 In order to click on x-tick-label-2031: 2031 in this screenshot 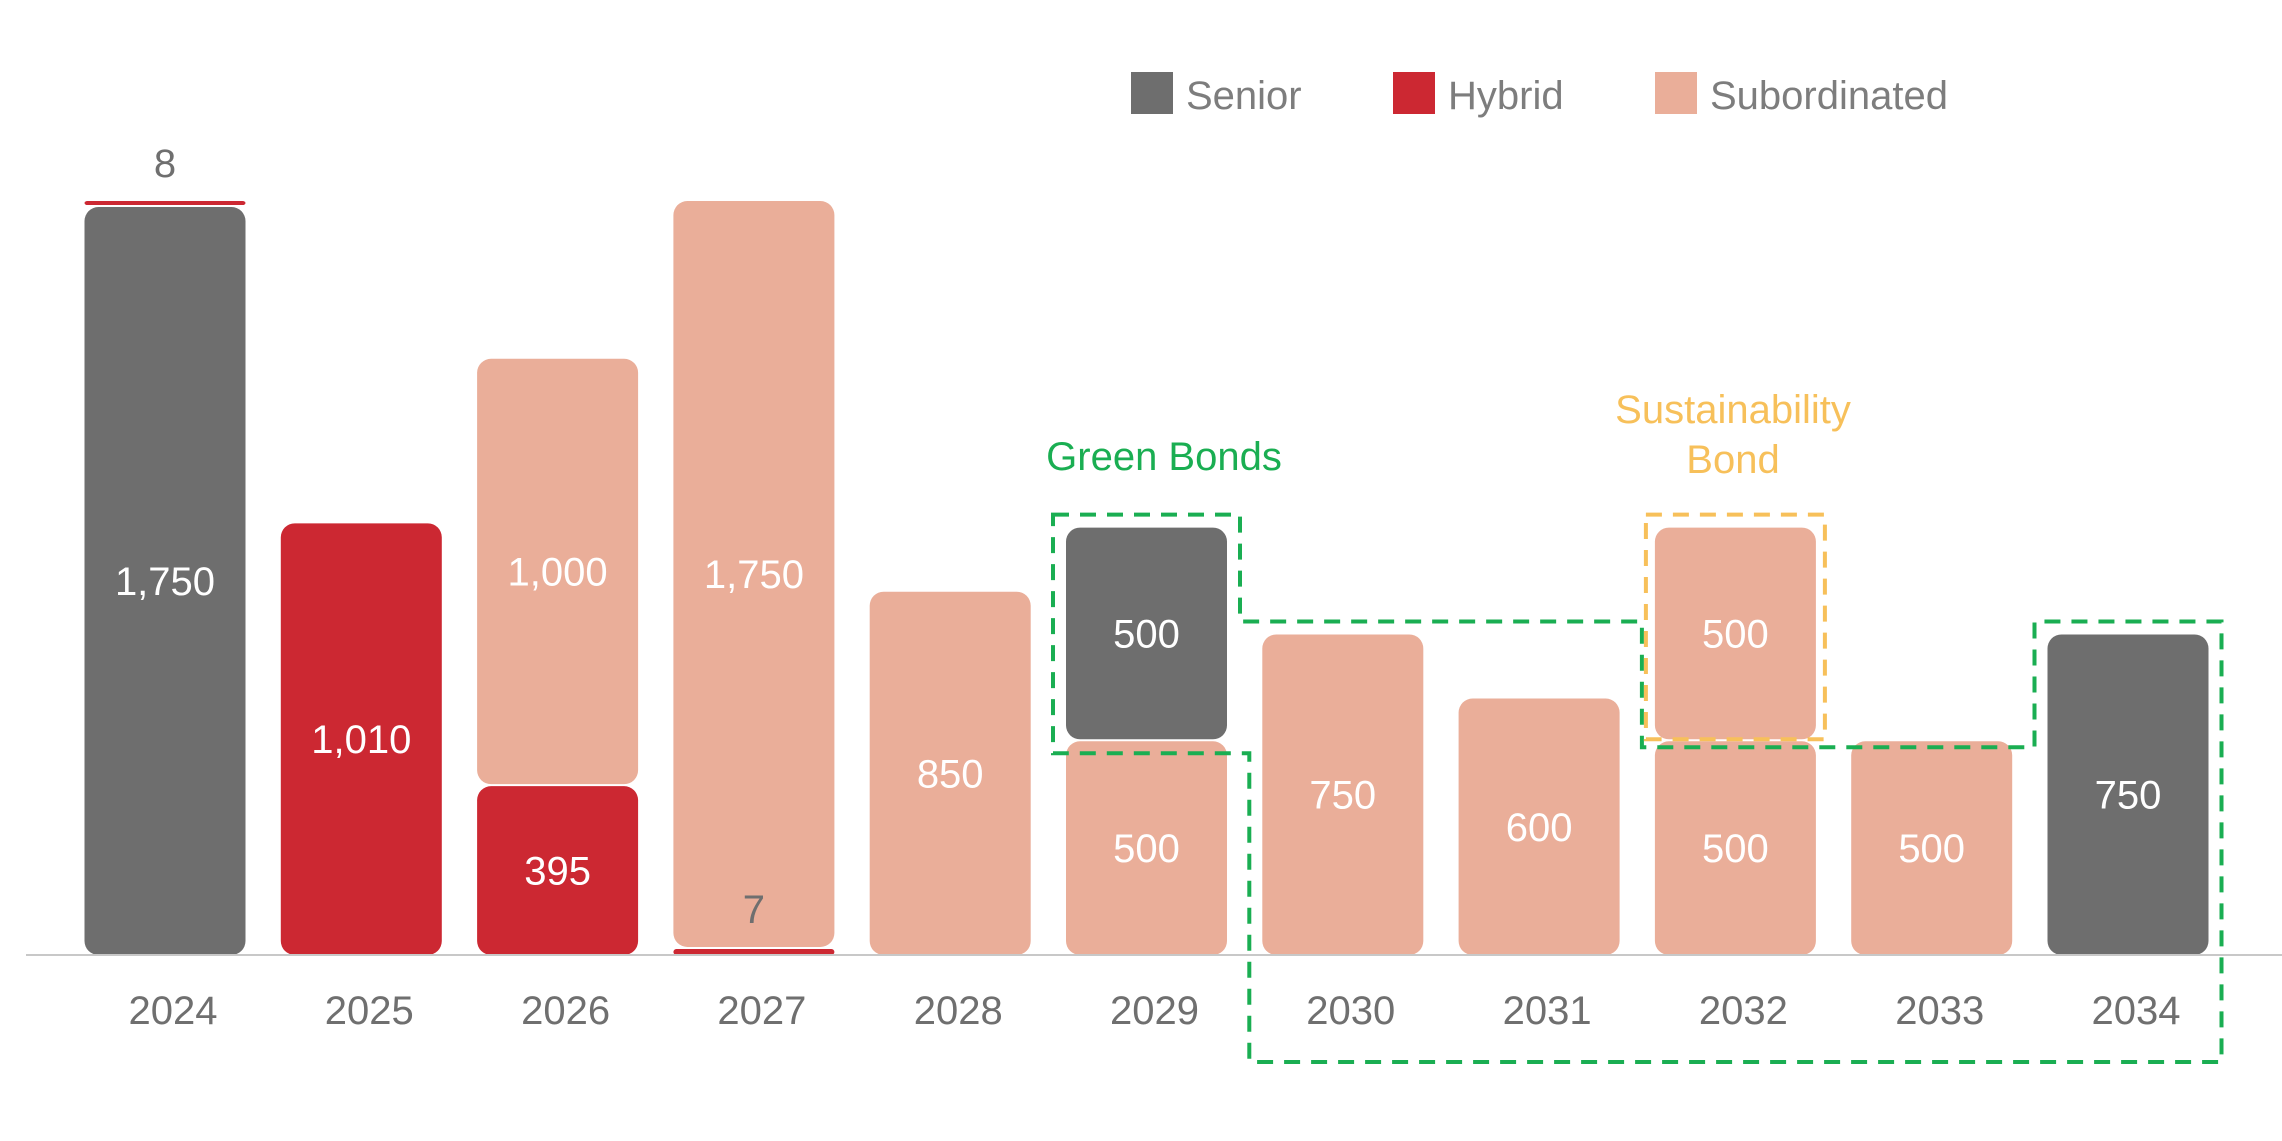, I will do `click(1547, 1011)`.